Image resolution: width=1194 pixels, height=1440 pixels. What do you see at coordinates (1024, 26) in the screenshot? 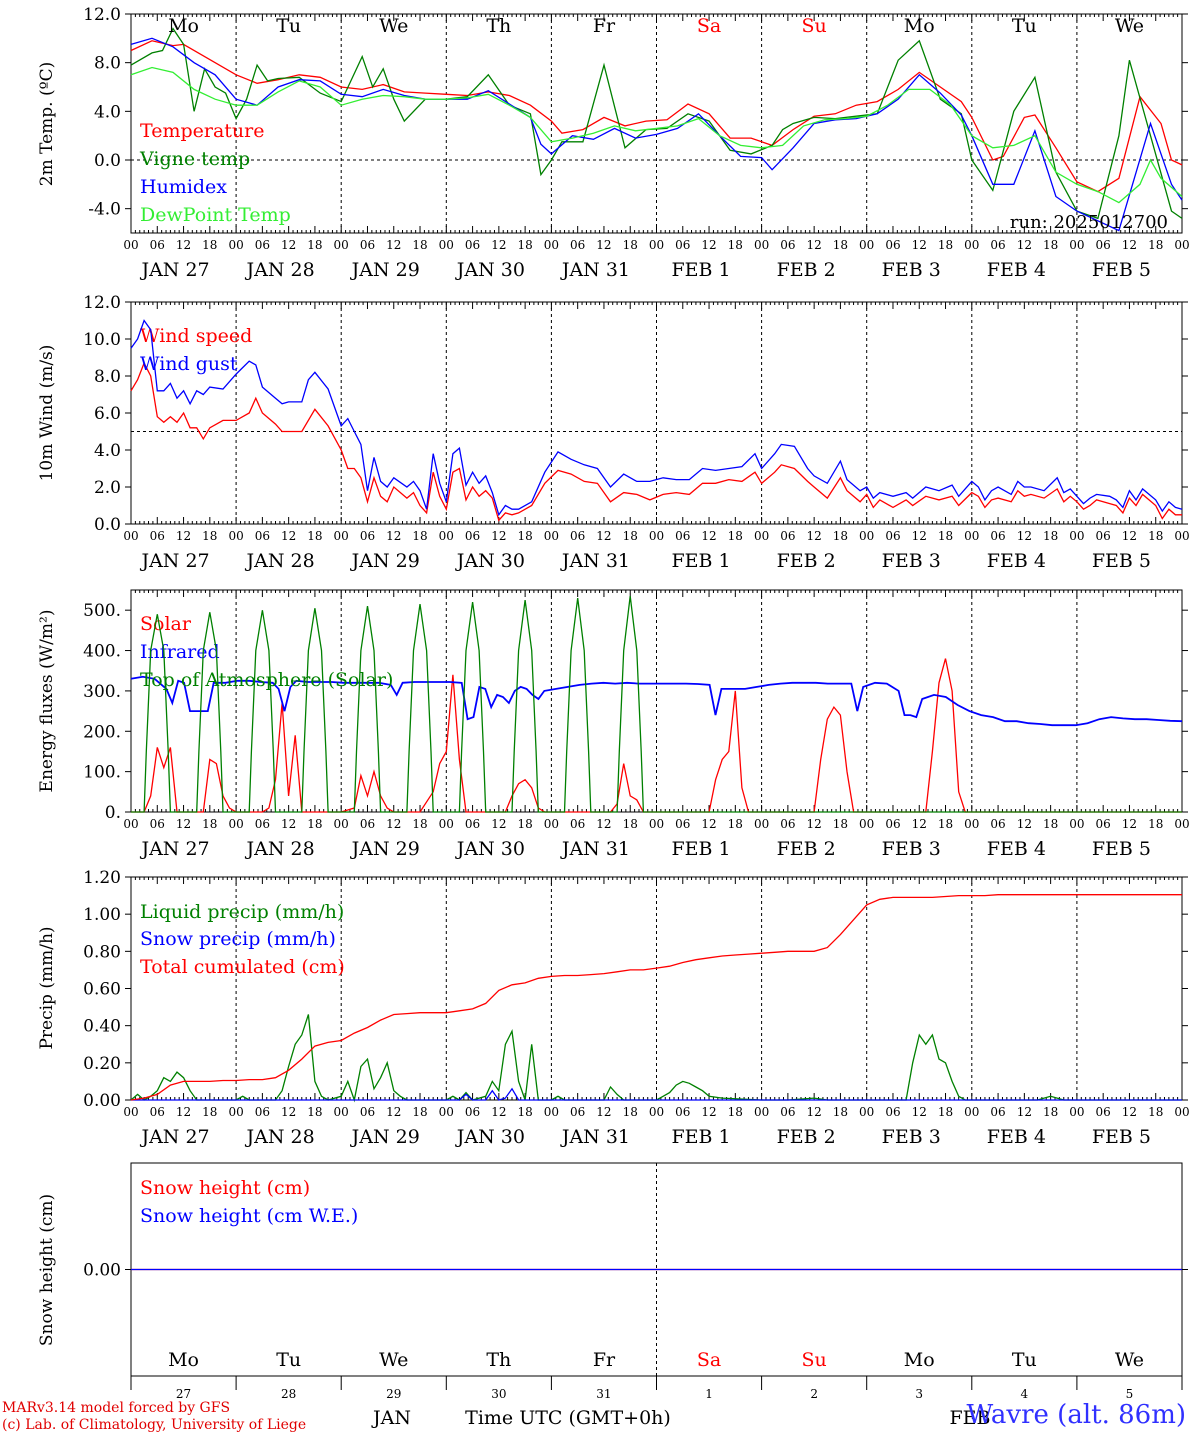
I see `weekday-label: Tu` at bounding box center [1024, 26].